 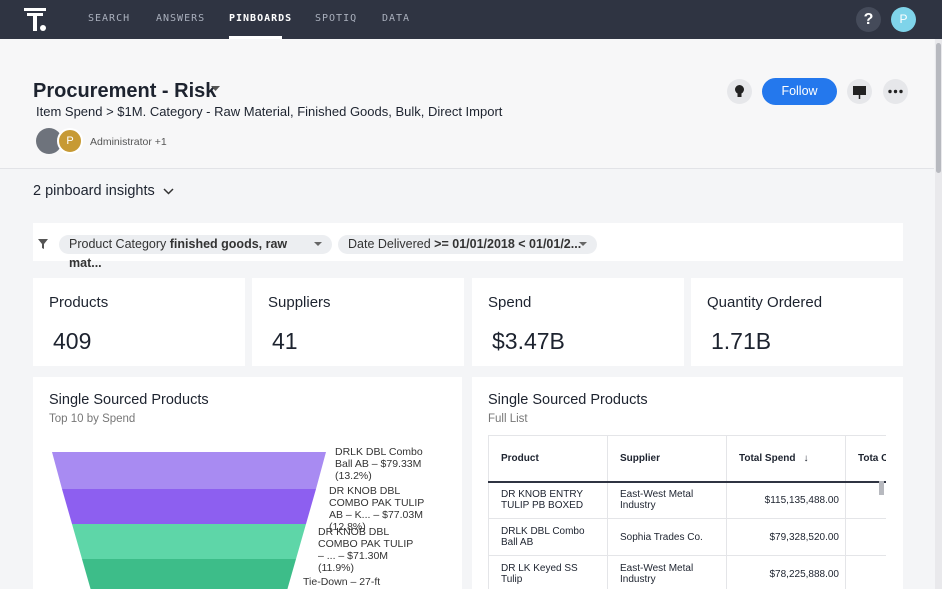 What do you see at coordinates (548, 459) in the screenshot?
I see `column-header: Product` at bounding box center [548, 459].